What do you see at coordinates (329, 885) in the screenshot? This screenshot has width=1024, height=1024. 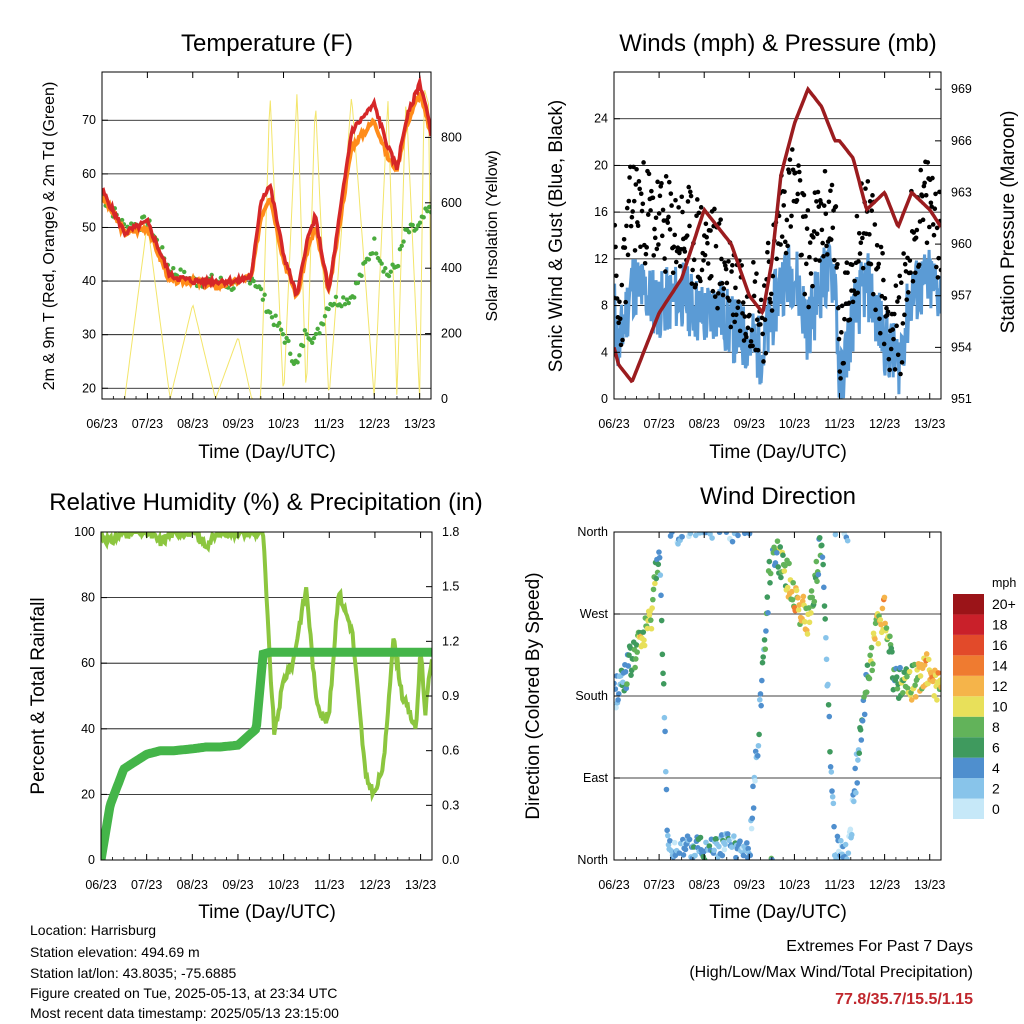 I see `x-tick-label: 11/23` at bounding box center [329, 885].